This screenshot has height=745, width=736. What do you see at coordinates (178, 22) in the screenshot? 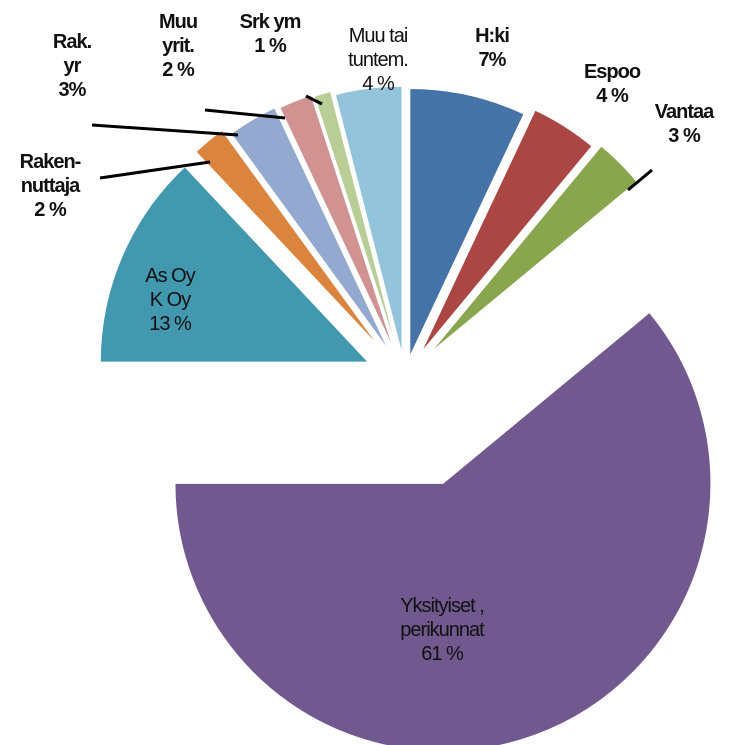
I see `slice-label: Muu` at bounding box center [178, 22].